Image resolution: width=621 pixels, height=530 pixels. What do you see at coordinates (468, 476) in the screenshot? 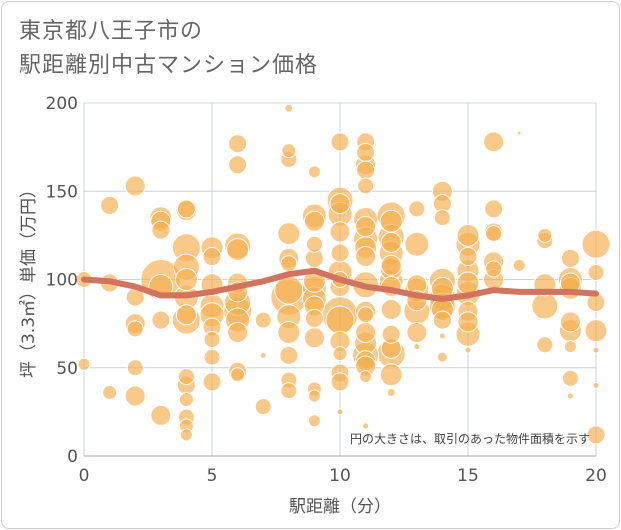
I see `x-tick-label: 15` at bounding box center [468, 476].